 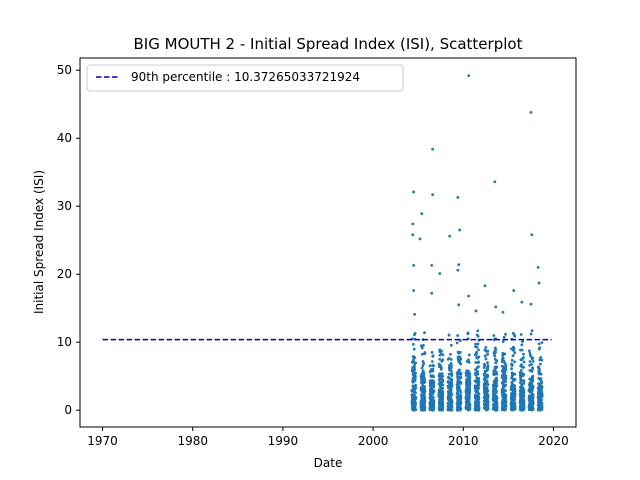 What do you see at coordinates (245, 78) in the screenshot?
I see `legend-box` at bounding box center [245, 78].